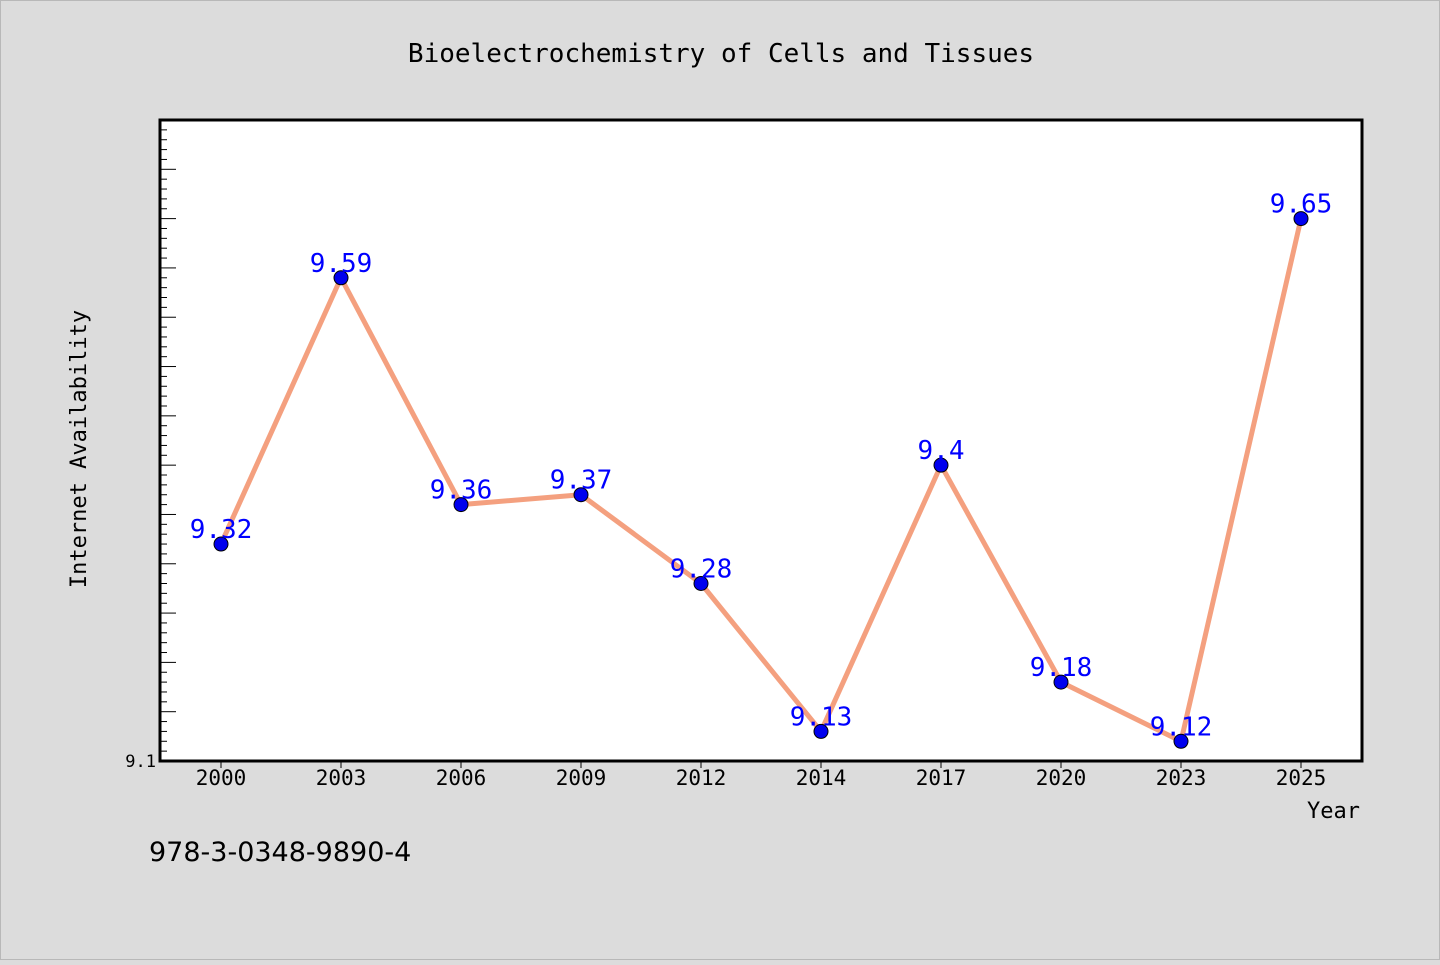  What do you see at coordinates (581, 481) in the screenshot?
I see `data-label: 9.37` at bounding box center [581, 481].